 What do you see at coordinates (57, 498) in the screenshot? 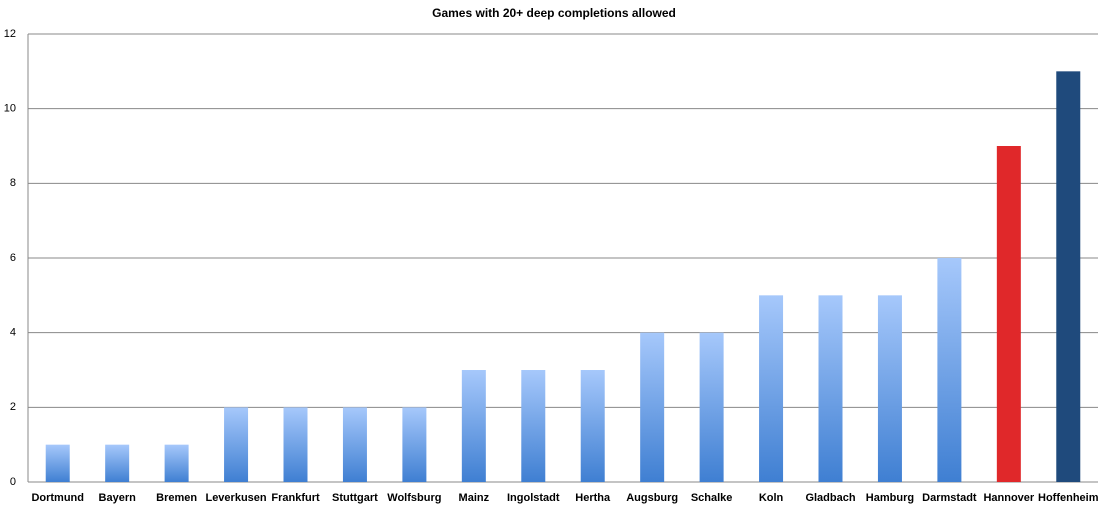
I see `x-tick-label: Dortmund` at bounding box center [57, 498].